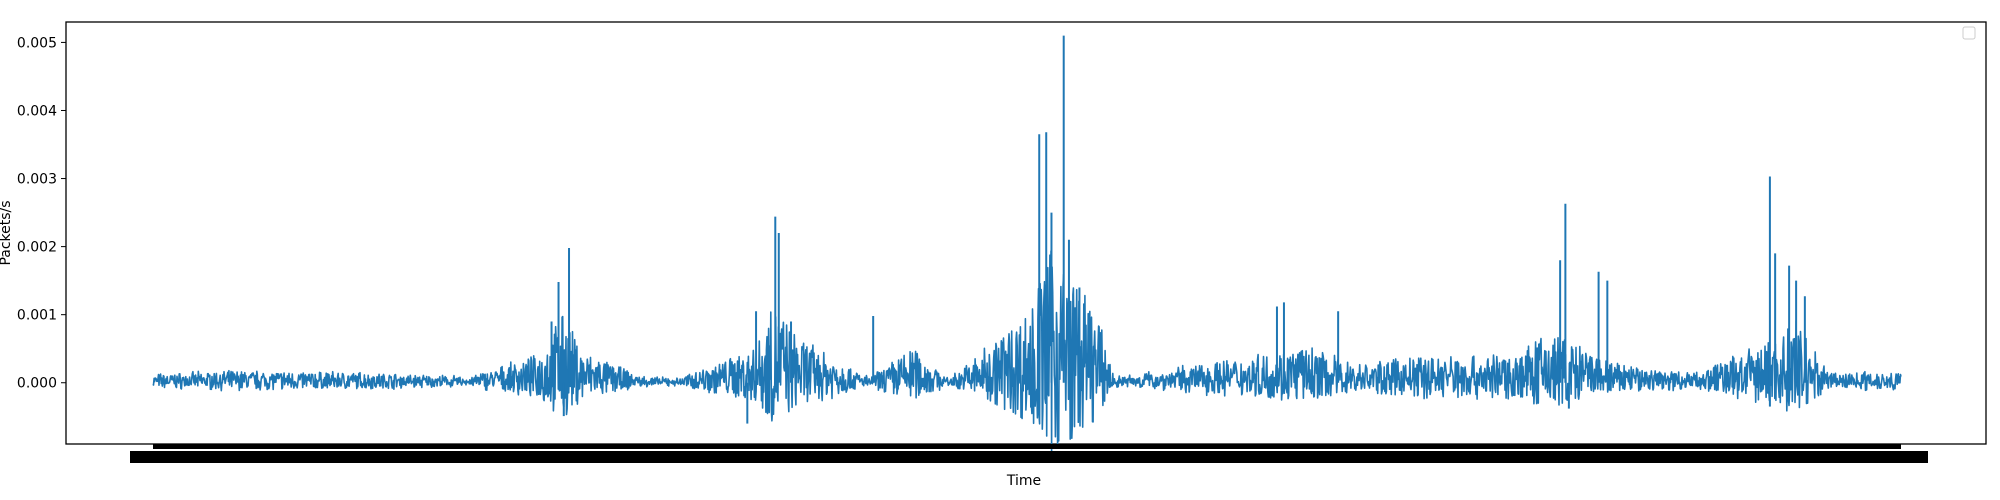 The height and width of the screenshot is (500, 2000). What do you see at coordinates (1969, 33) in the screenshot?
I see `legend-box` at bounding box center [1969, 33].